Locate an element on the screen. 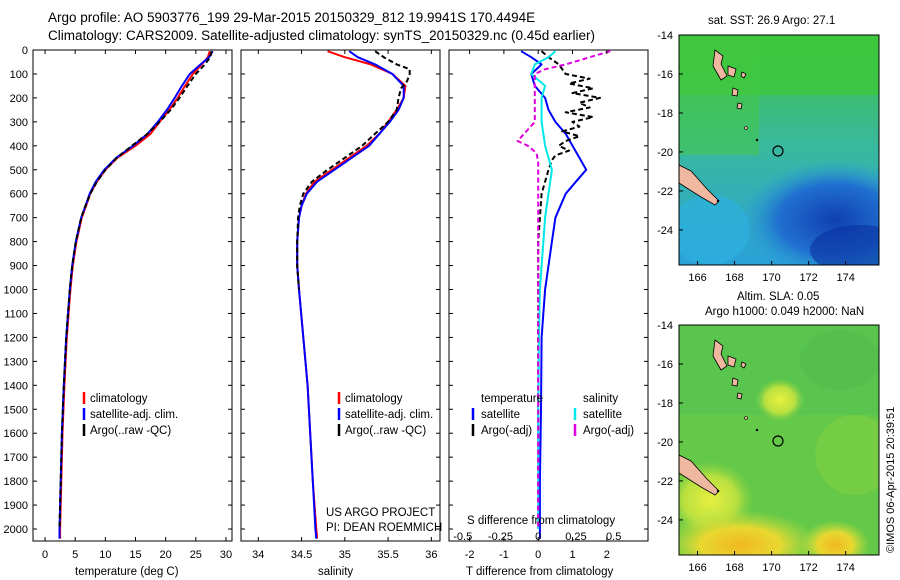  depth-tick-label: 700 is located at coordinates (19, 219).